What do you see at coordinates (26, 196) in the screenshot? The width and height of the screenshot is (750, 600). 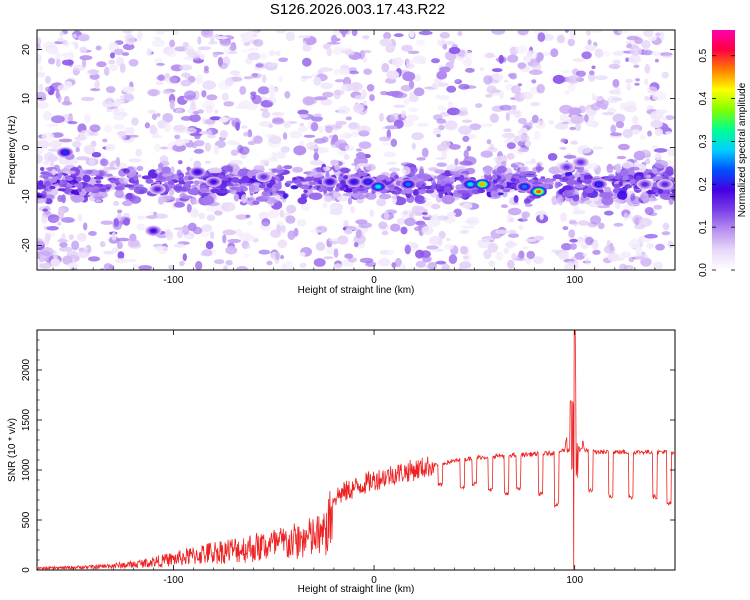 I see `y-tick-label: -10` at bounding box center [26, 196].